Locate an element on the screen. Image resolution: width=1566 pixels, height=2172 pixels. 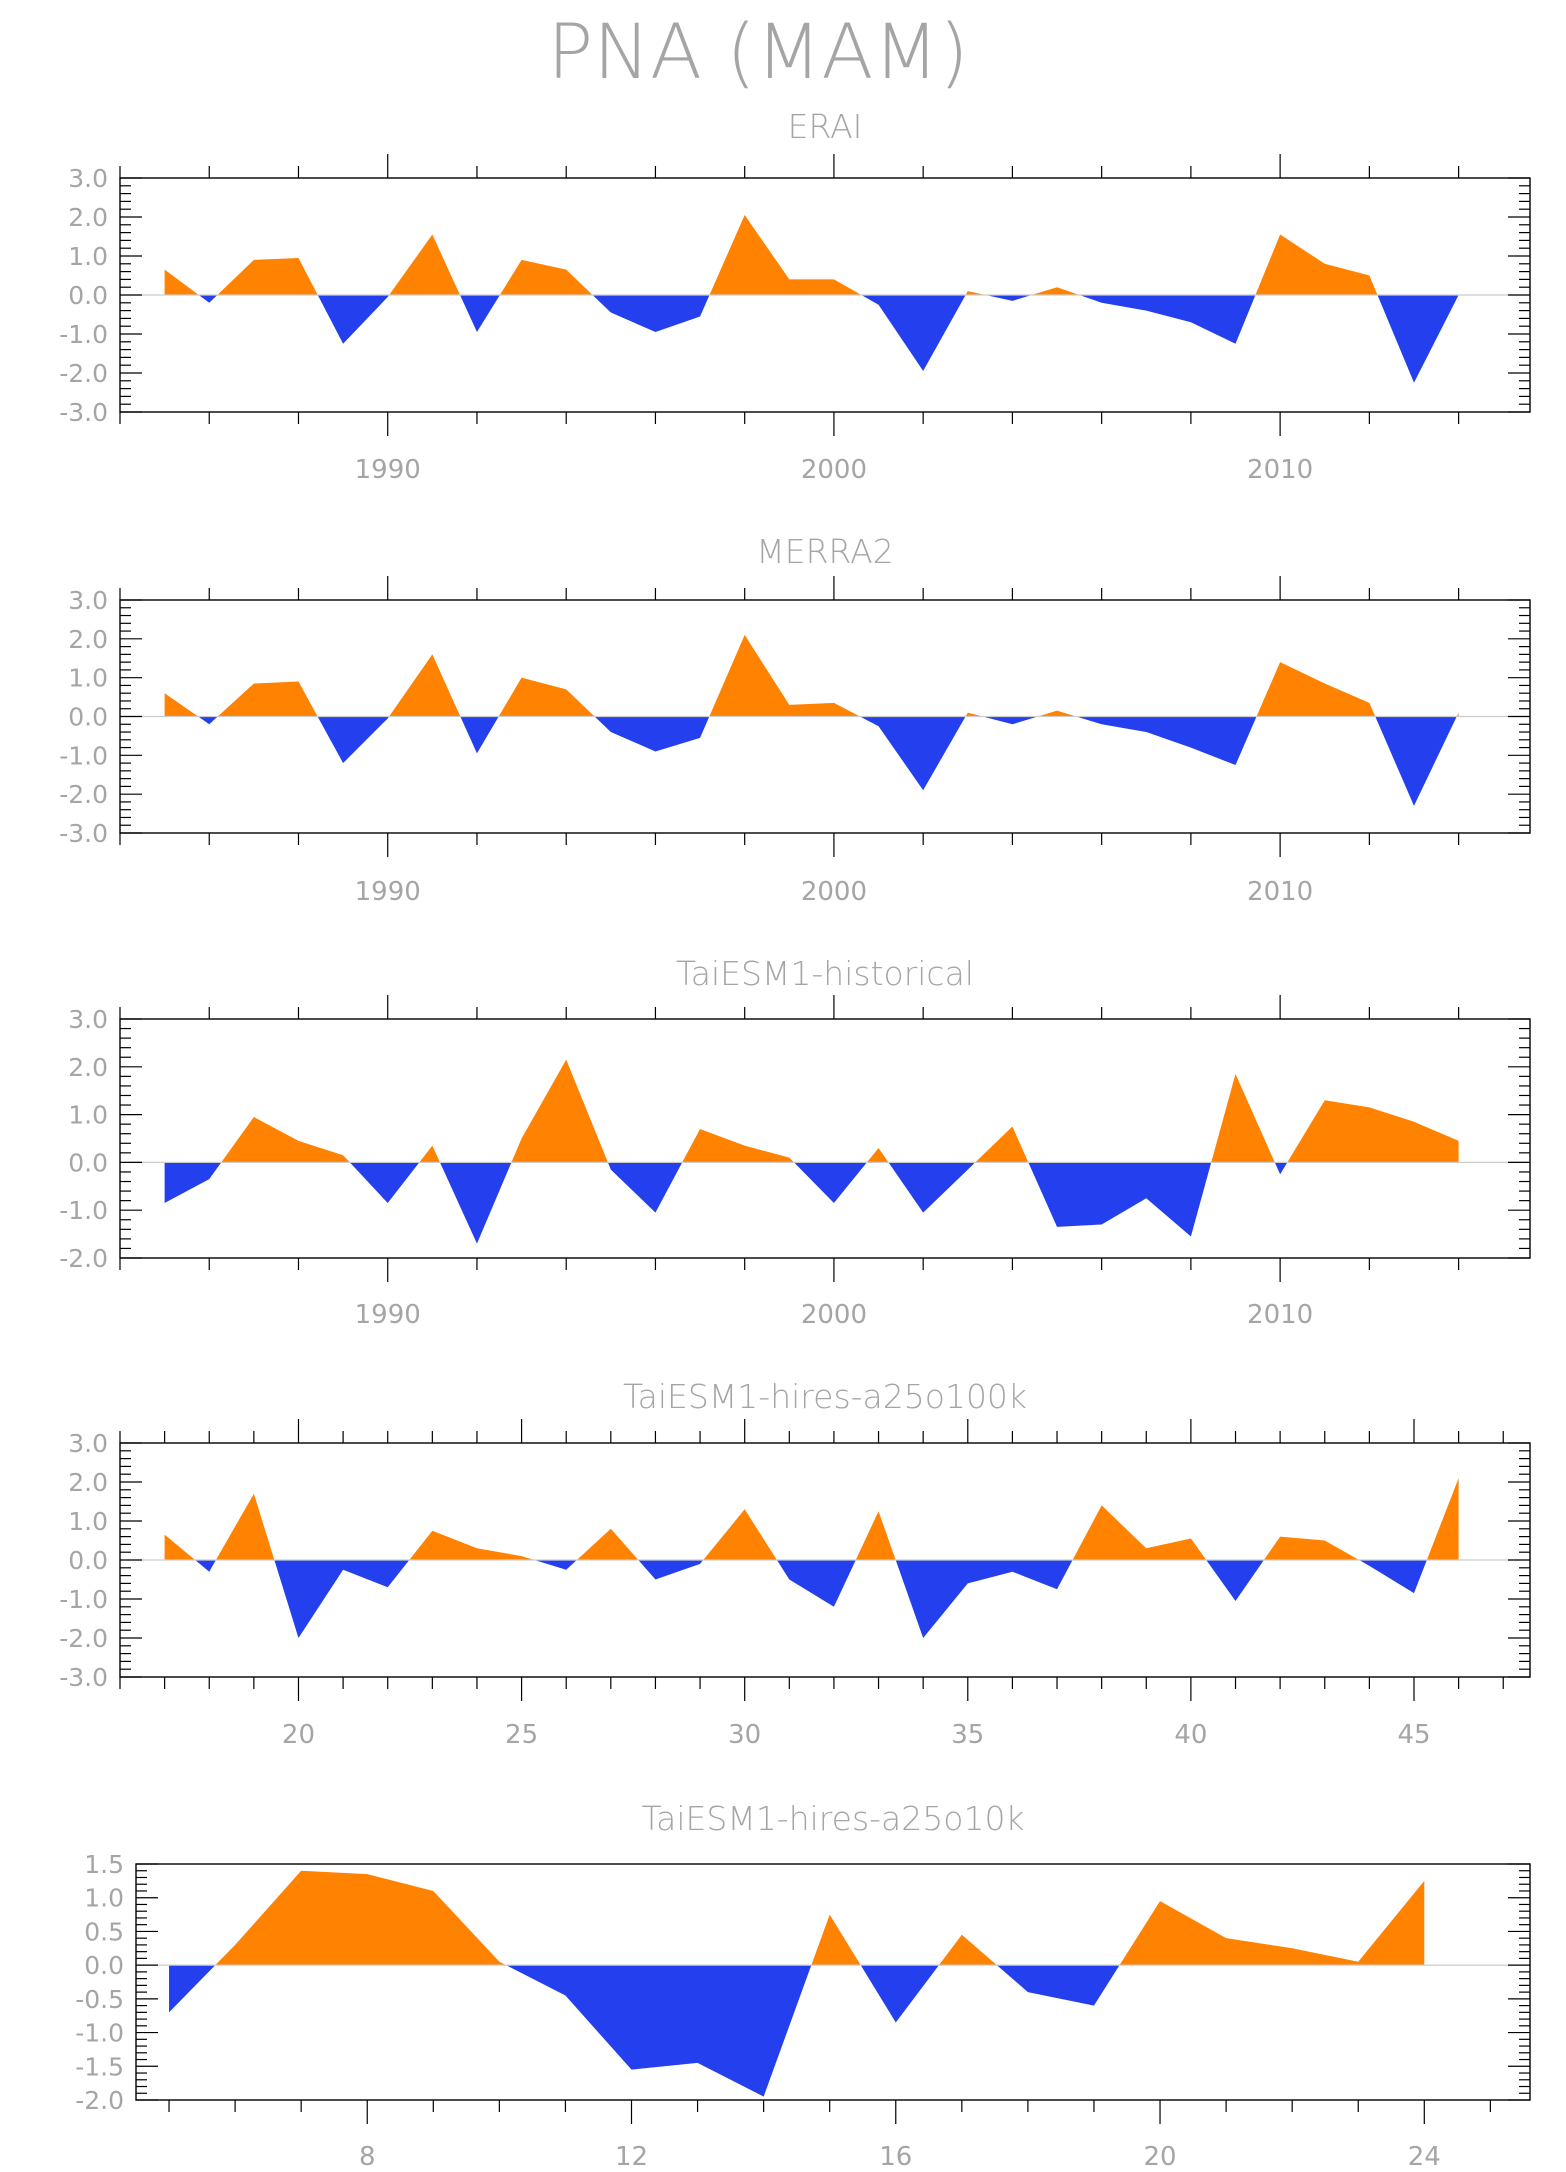
y-tick-label: 1.5 is located at coordinates (104, 1864).